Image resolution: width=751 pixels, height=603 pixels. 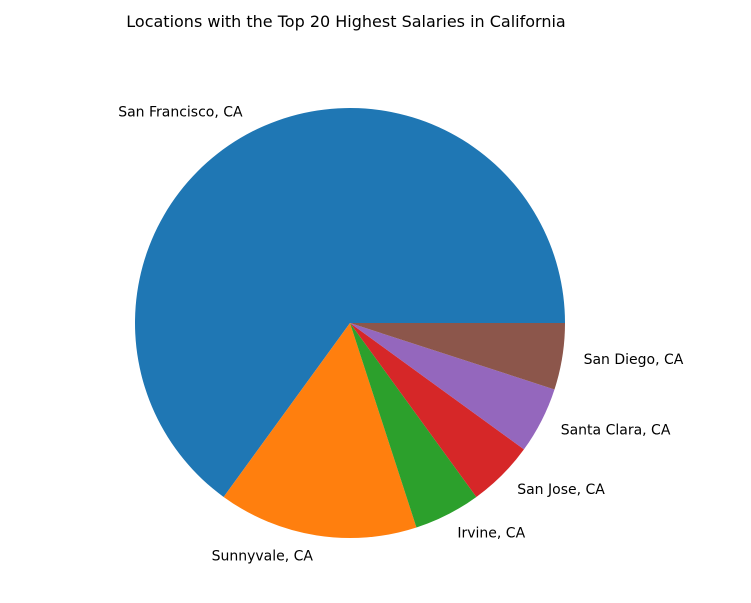 I want to click on pie-label-irvine-ca: Irvine, CA, so click(x=491, y=534).